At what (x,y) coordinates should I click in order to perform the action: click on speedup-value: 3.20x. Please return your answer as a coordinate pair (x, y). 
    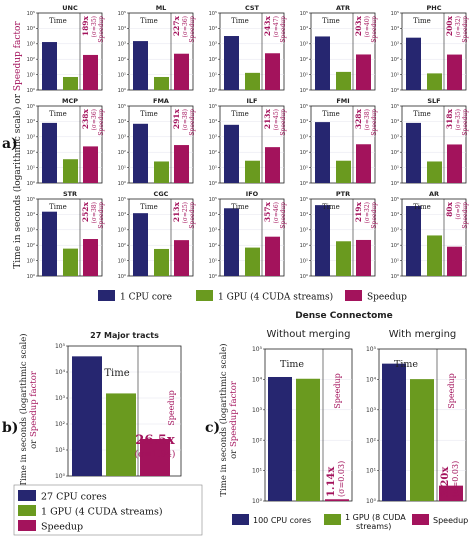
    Looking at the image, I should click on (445, 481).